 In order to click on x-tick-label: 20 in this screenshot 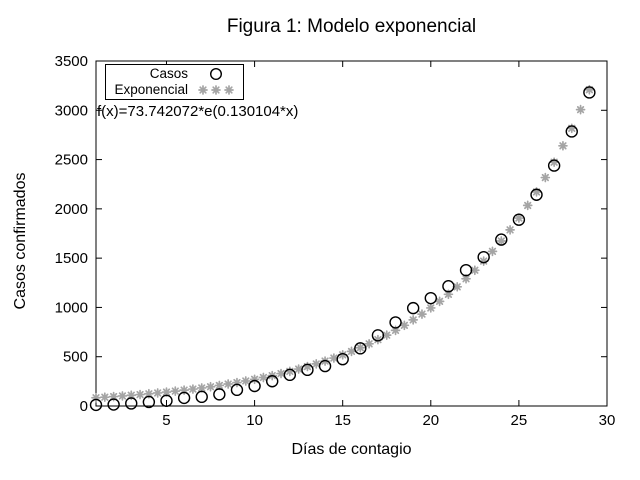, I will do `click(430, 420)`.